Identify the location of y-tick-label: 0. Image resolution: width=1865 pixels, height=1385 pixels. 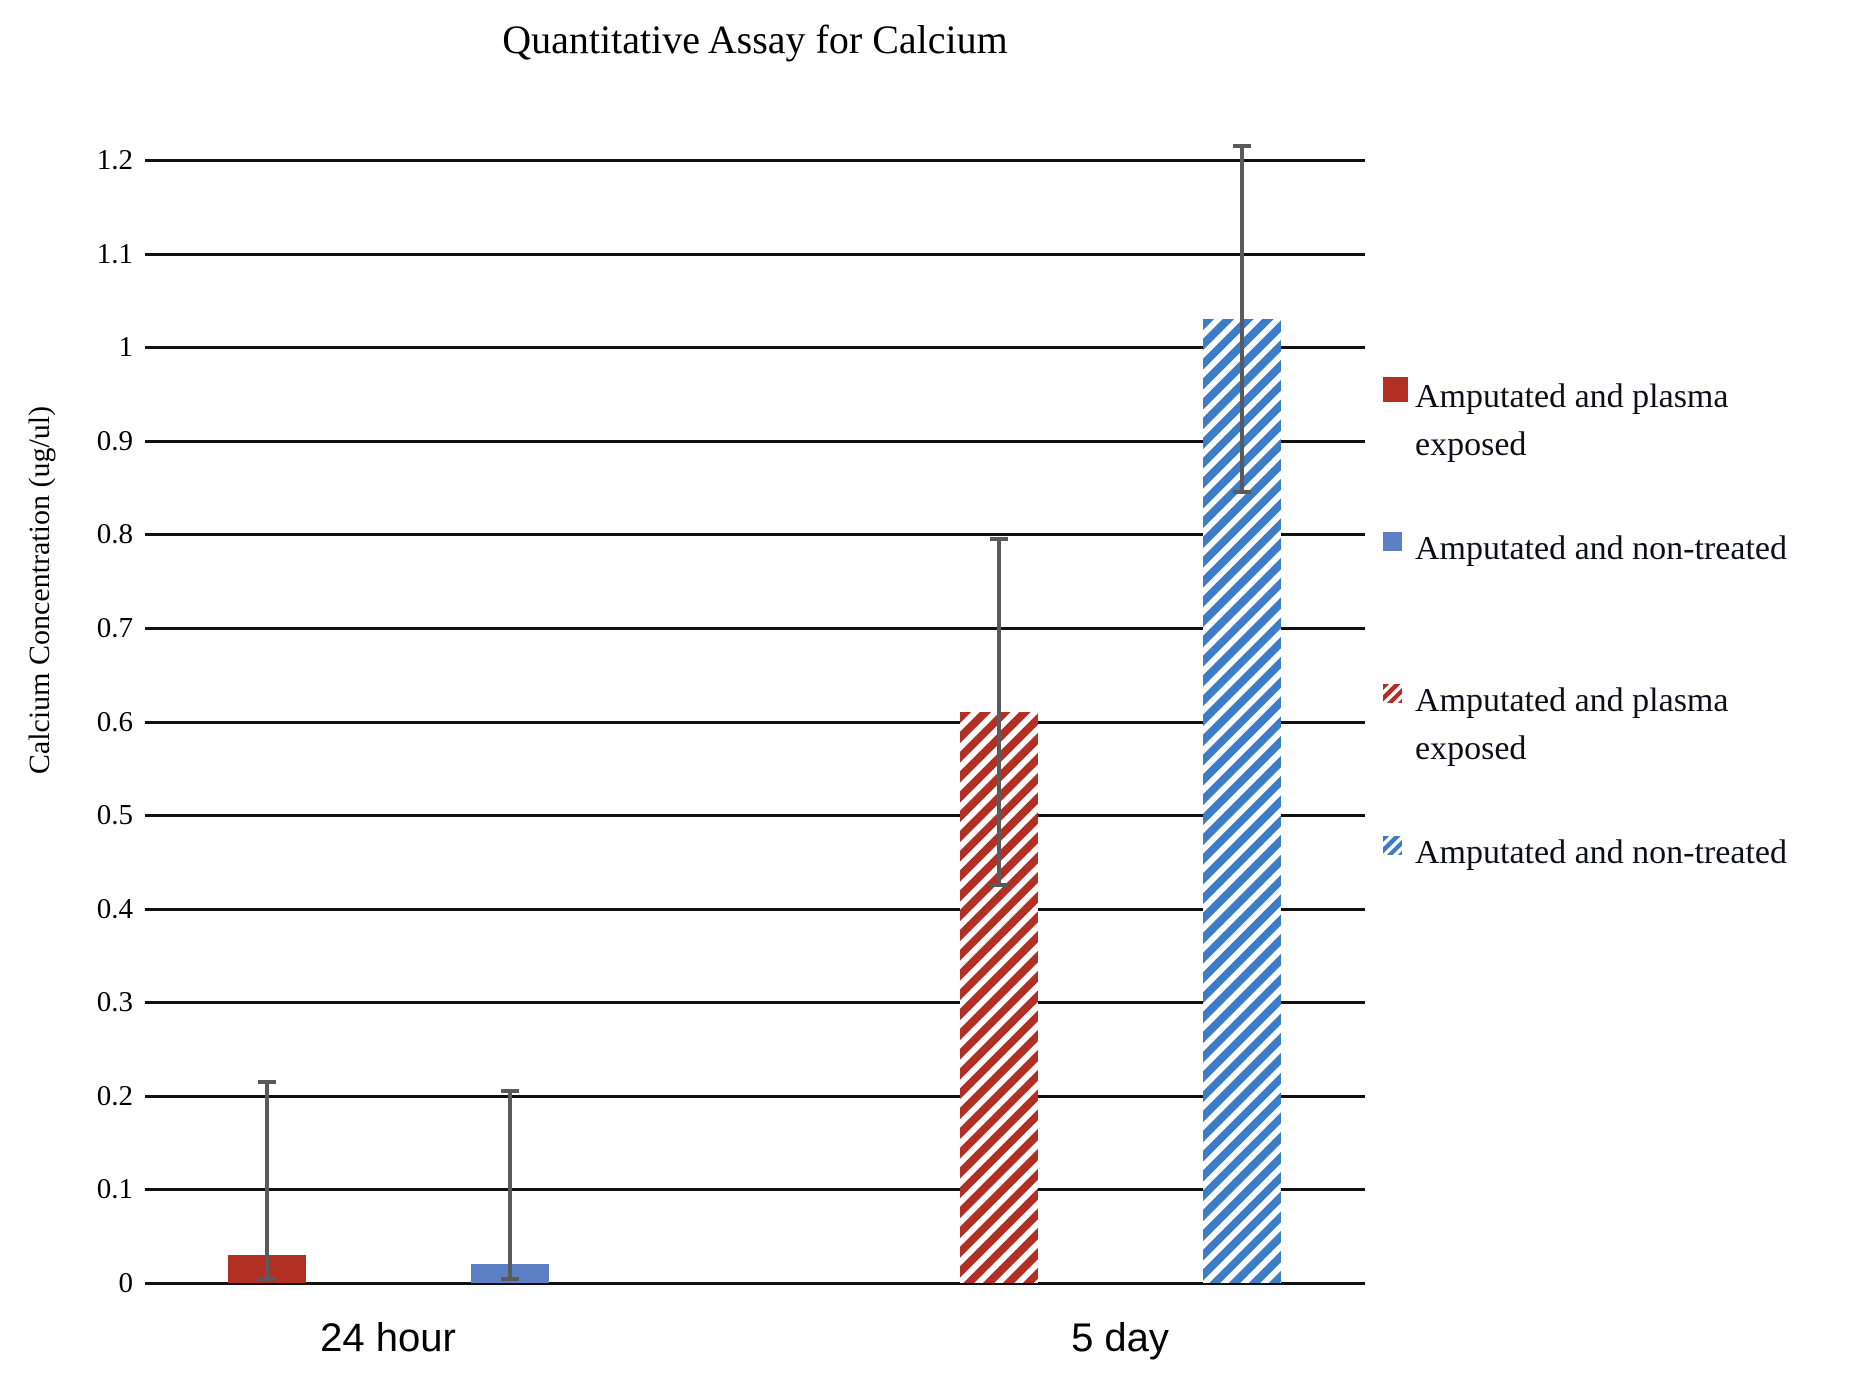
(126, 1283).